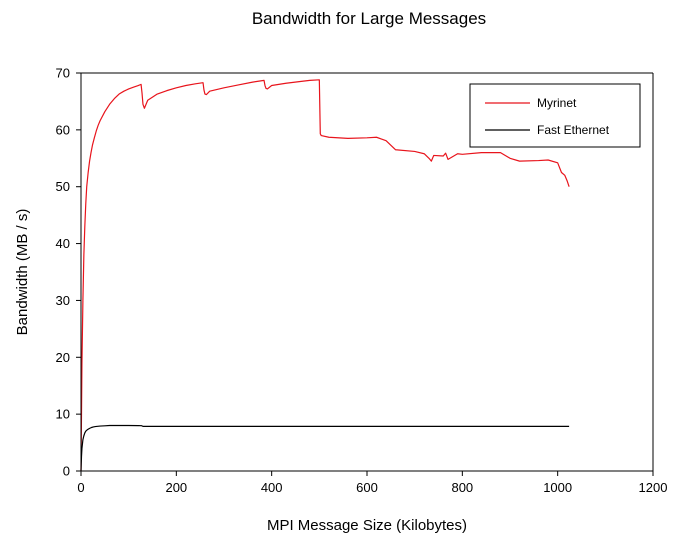  Describe the element at coordinates (367, 525) in the screenshot. I see `x-axis-label: MPI Message Size (Kilobytes)` at that location.